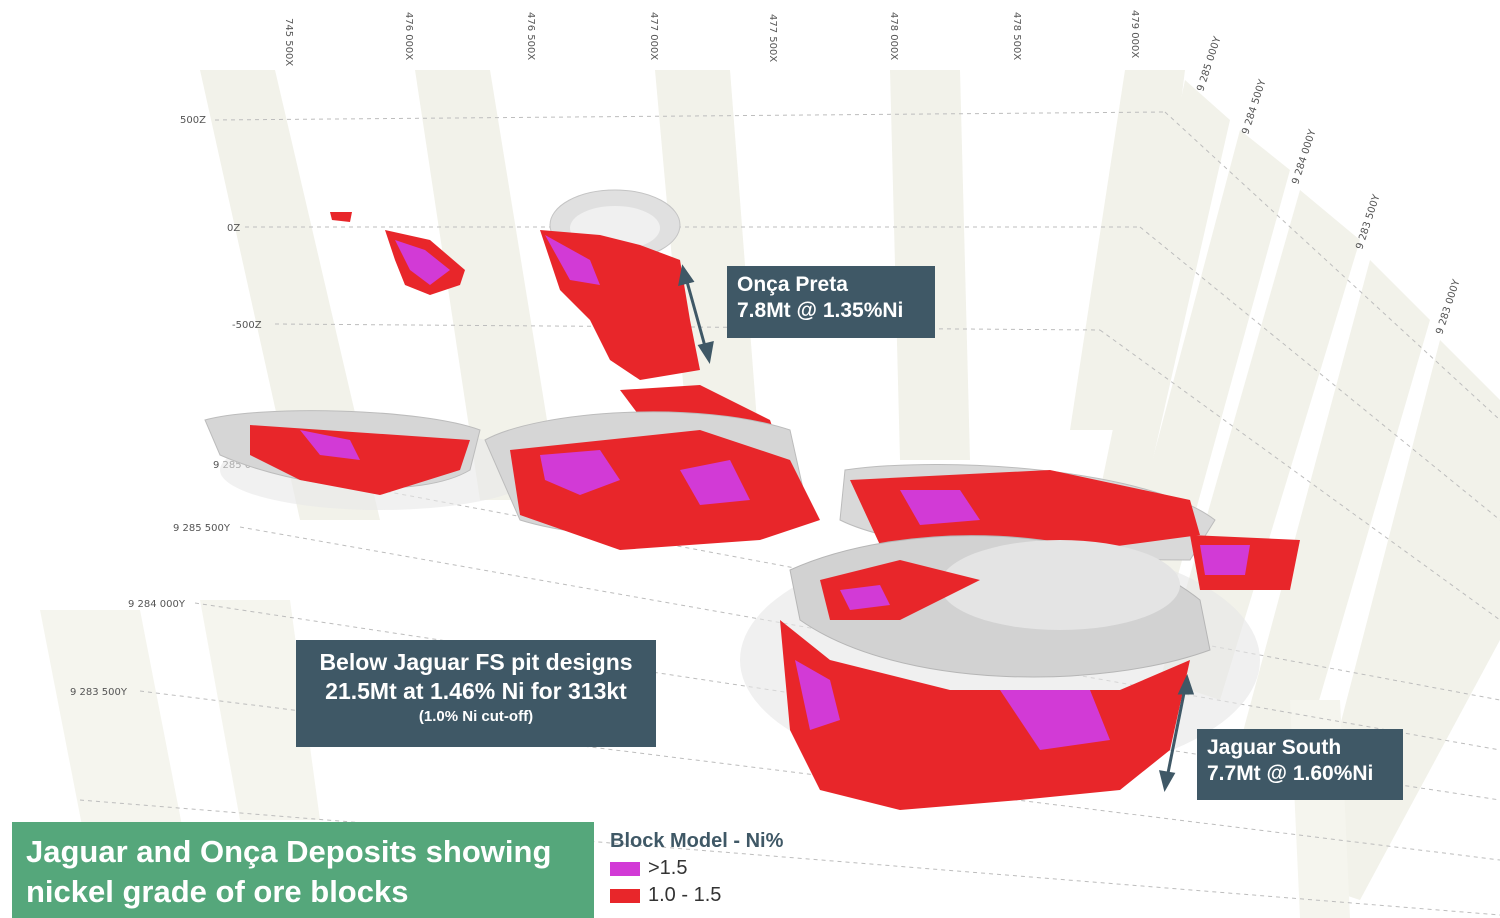 This screenshot has width=1500, height=918. Describe the element at coordinates (1274, 747) in the screenshot. I see `callout-deposit-name: Jaguar South` at that location.